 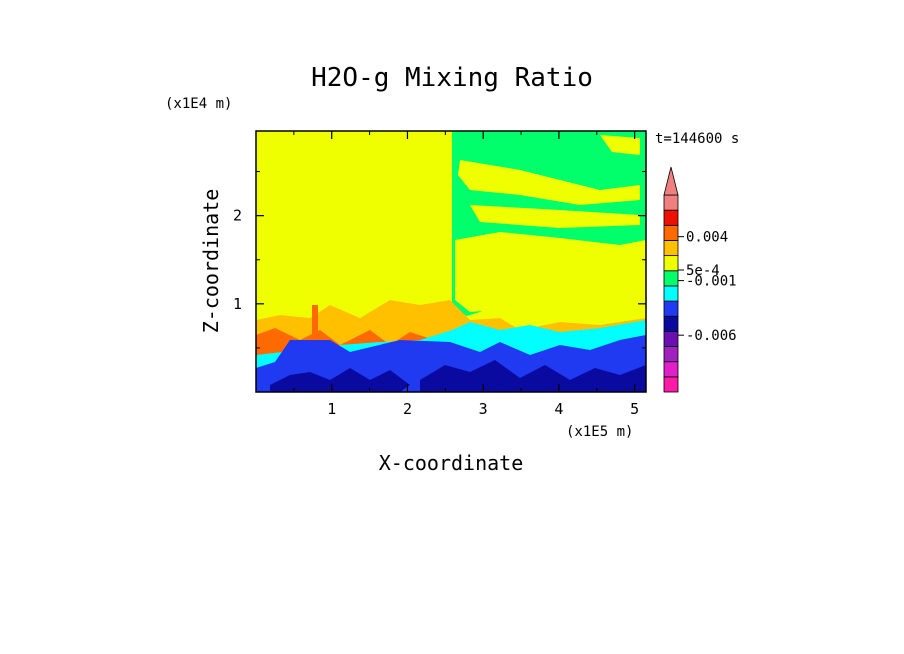 What do you see at coordinates (198, 104) in the screenshot?
I see `y-unit-label: (x1E4 m)` at bounding box center [198, 104].